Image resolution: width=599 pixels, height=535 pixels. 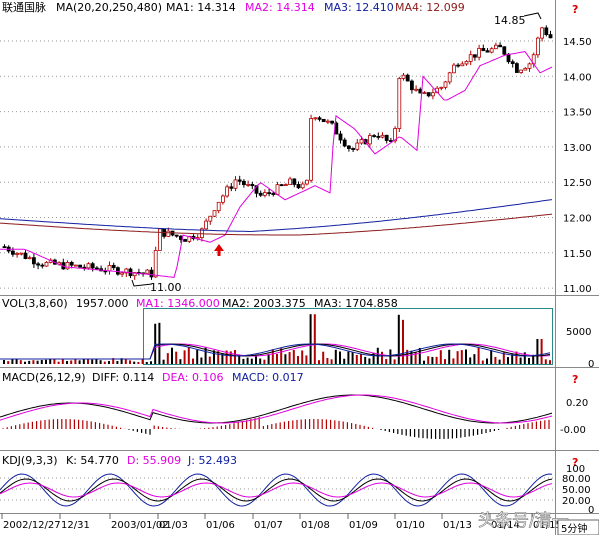 I want to click on kdj-label: KDJ(9,3,3), so click(x=30, y=460).